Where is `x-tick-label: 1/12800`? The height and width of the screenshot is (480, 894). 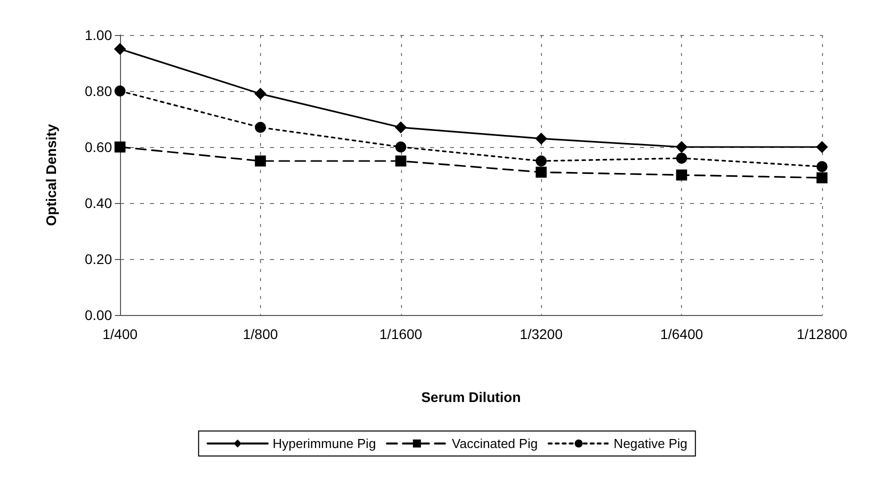
x-tick-label: 1/12800 is located at coordinates (822, 334).